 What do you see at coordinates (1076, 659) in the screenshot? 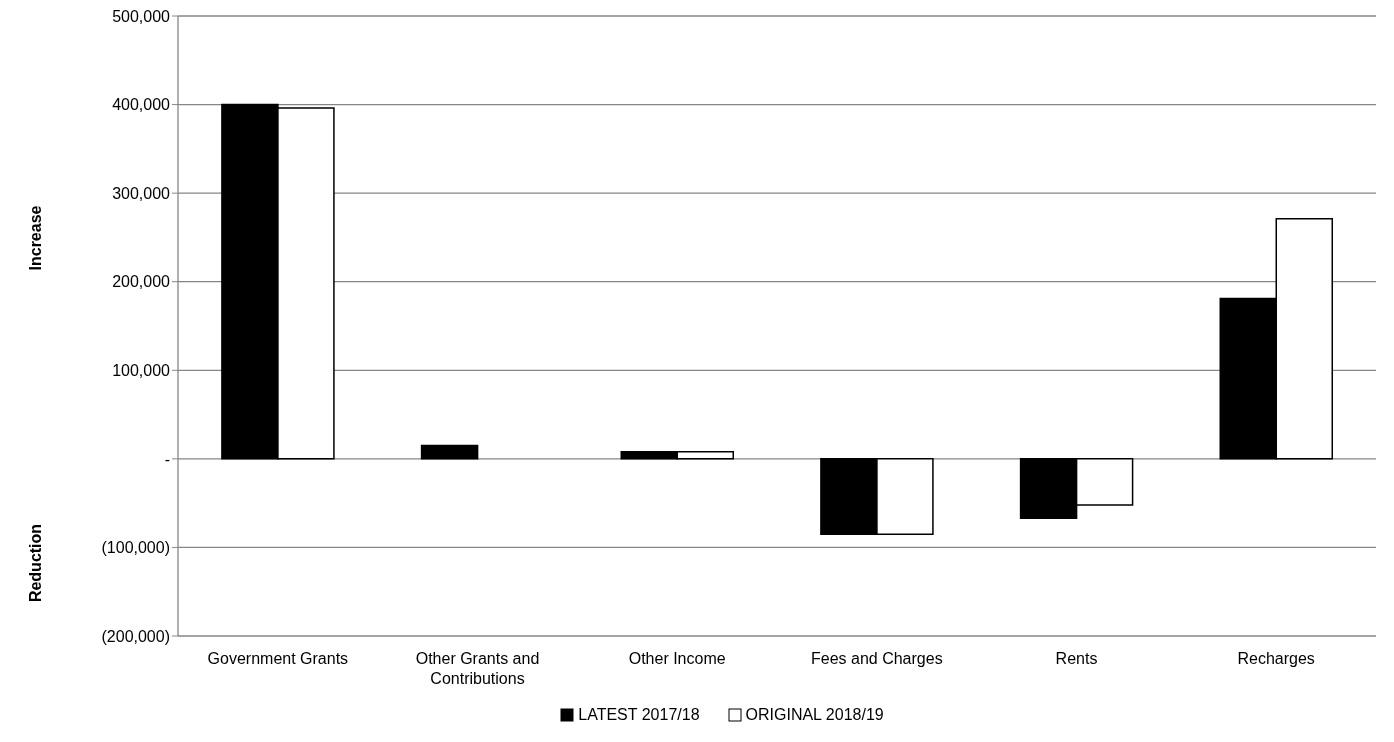
I see `x-tick-label: Rents` at bounding box center [1076, 659].